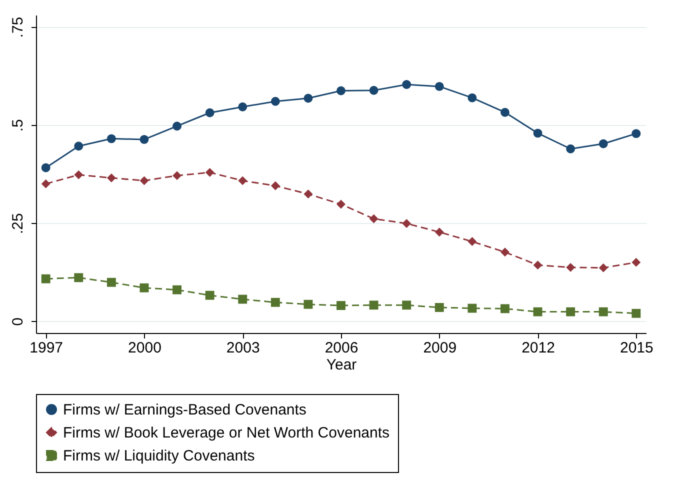  What do you see at coordinates (243, 348) in the screenshot?
I see `x-tick-label: 2003` at bounding box center [243, 348].